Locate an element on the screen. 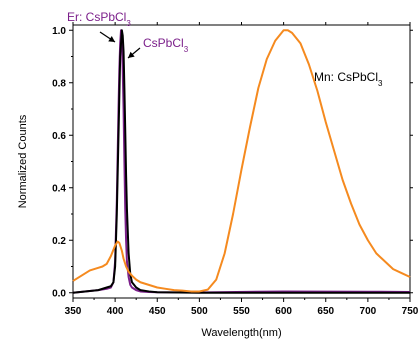 The width and height of the screenshot is (419, 344). y-tick-label: 0.4 is located at coordinates (59, 188).